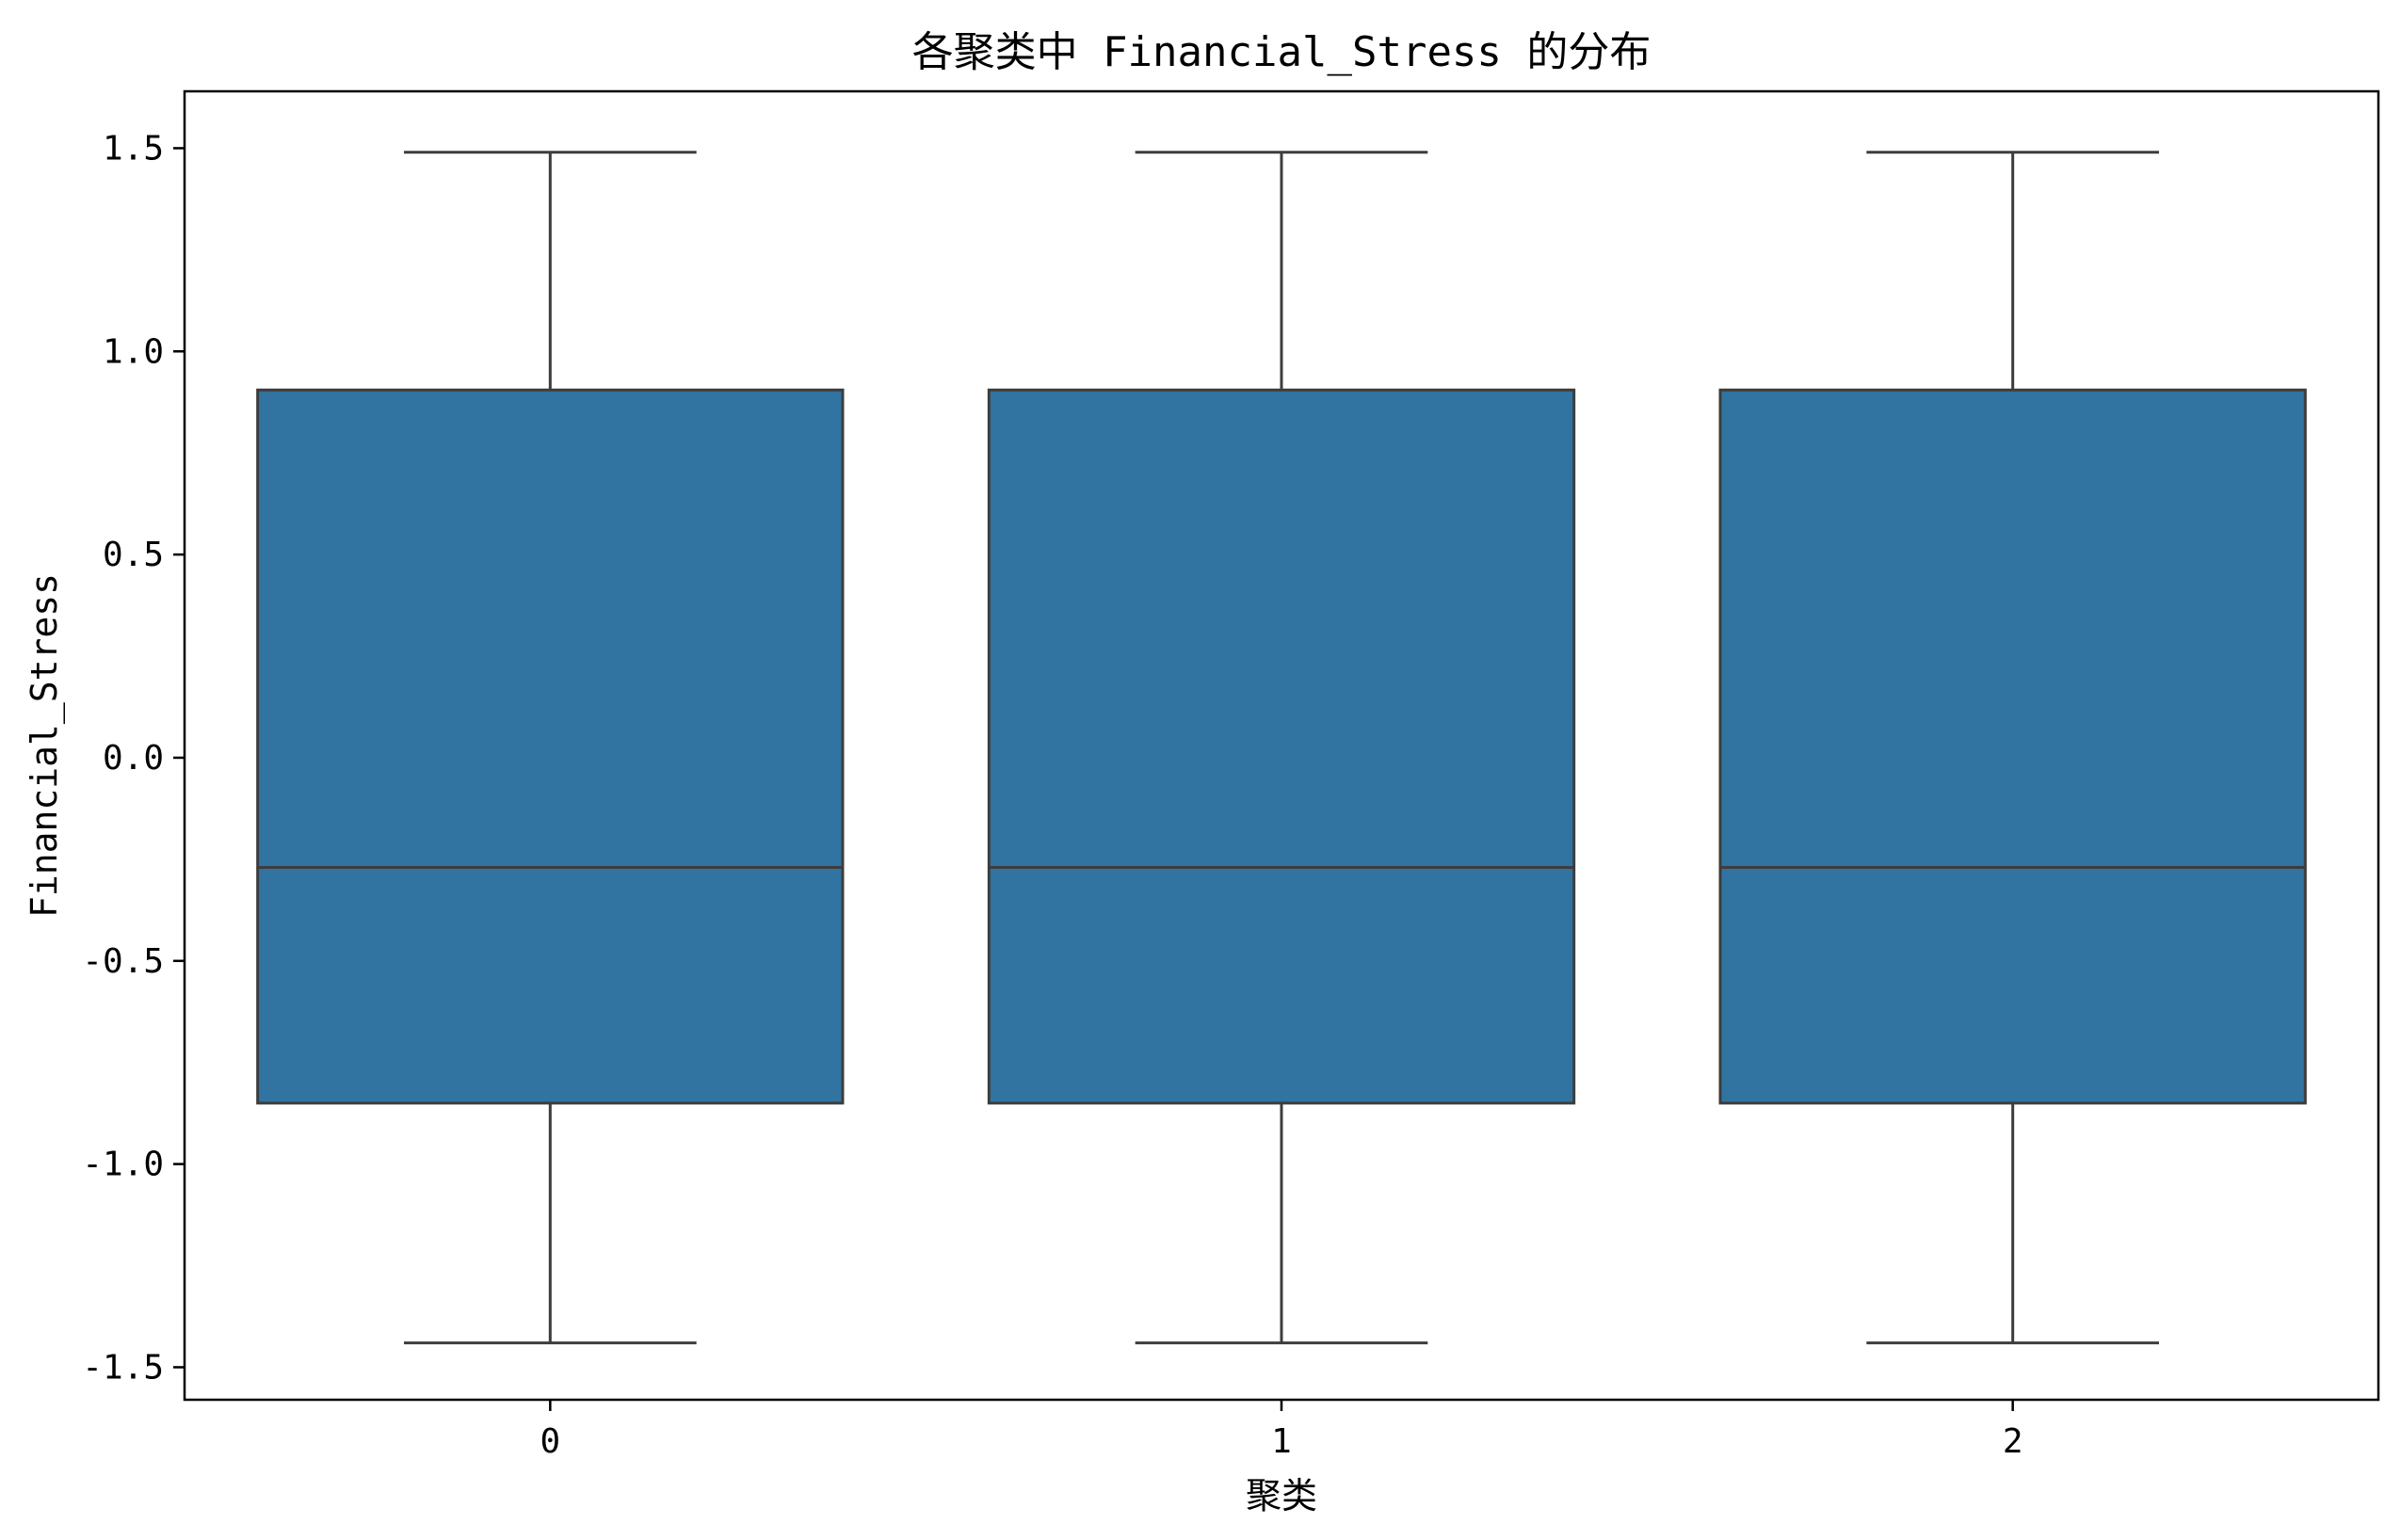 The height and width of the screenshot is (1540, 2401). Describe the element at coordinates (133, 351) in the screenshot. I see `y-tick-label: 1.0` at that location.